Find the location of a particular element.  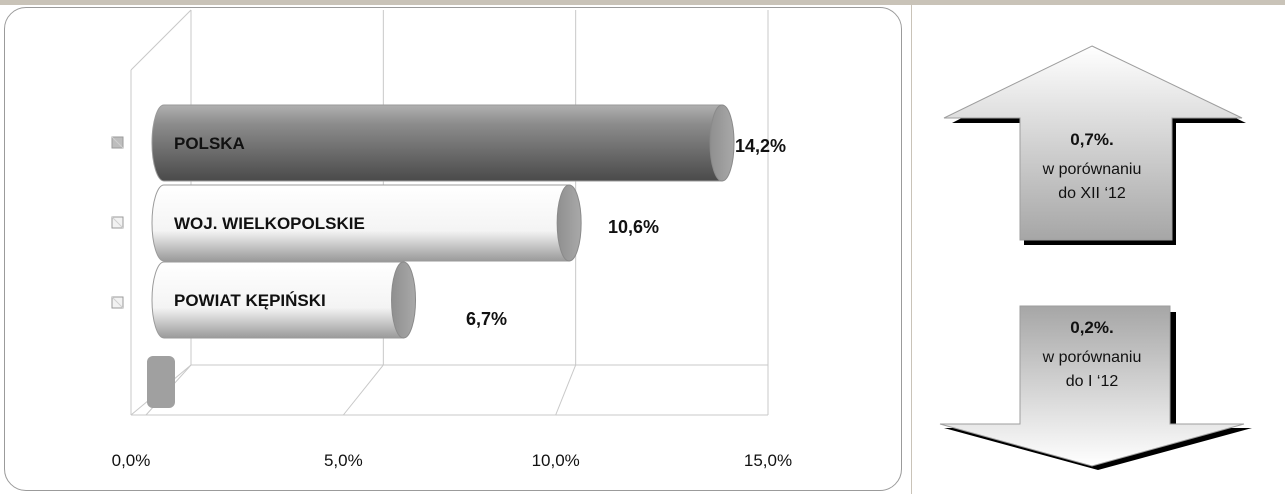

change-up-label: 0,7%. w porównaniu do XII ‘12 is located at coordinates (1092, 168).